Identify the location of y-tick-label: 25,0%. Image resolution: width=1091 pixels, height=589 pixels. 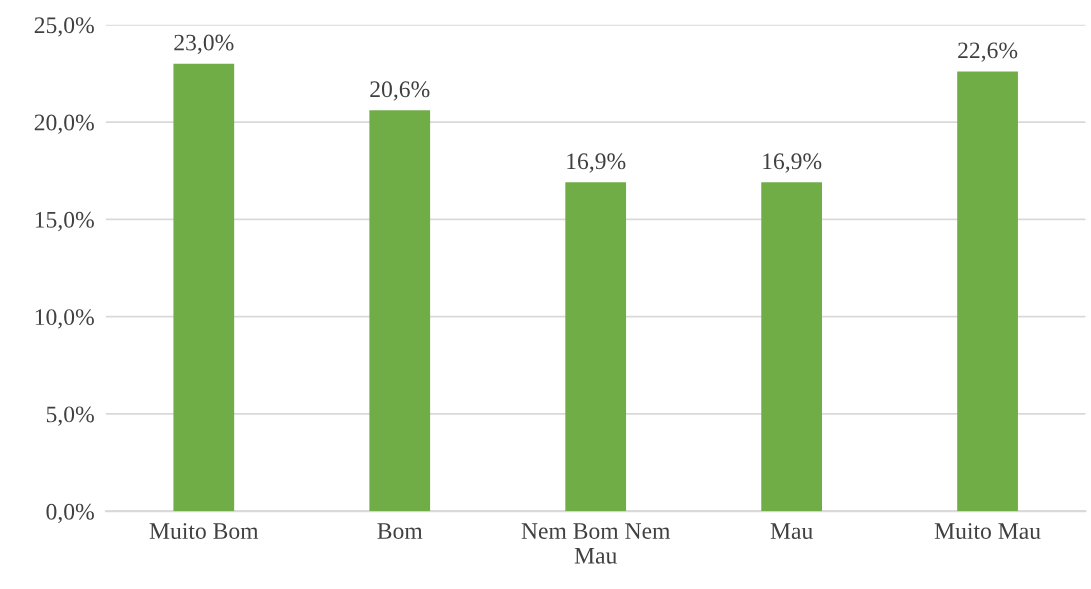
(64, 27).